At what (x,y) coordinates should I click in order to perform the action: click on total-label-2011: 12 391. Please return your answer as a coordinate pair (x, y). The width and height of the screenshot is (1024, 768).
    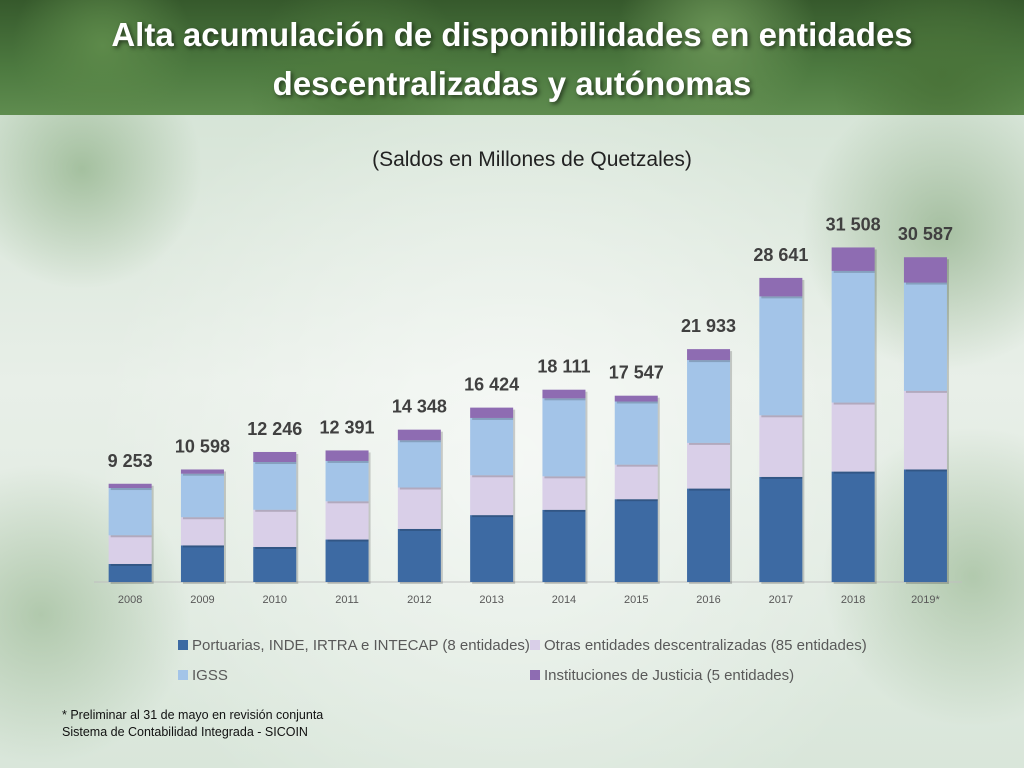
    Looking at the image, I should click on (347, 427).